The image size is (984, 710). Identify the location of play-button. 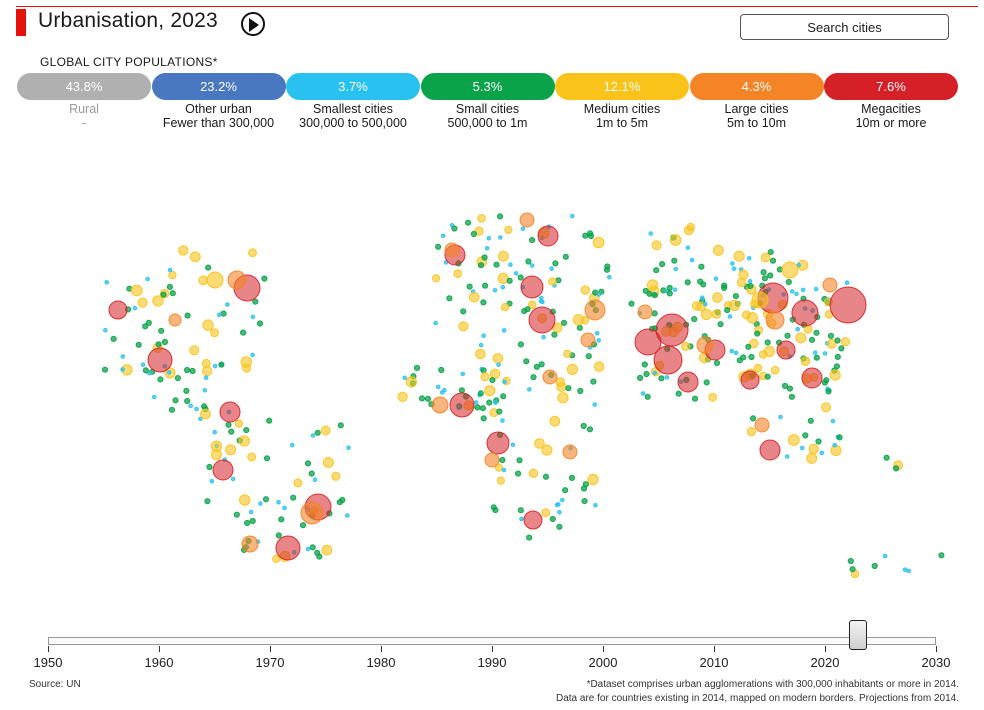
(253, 24).